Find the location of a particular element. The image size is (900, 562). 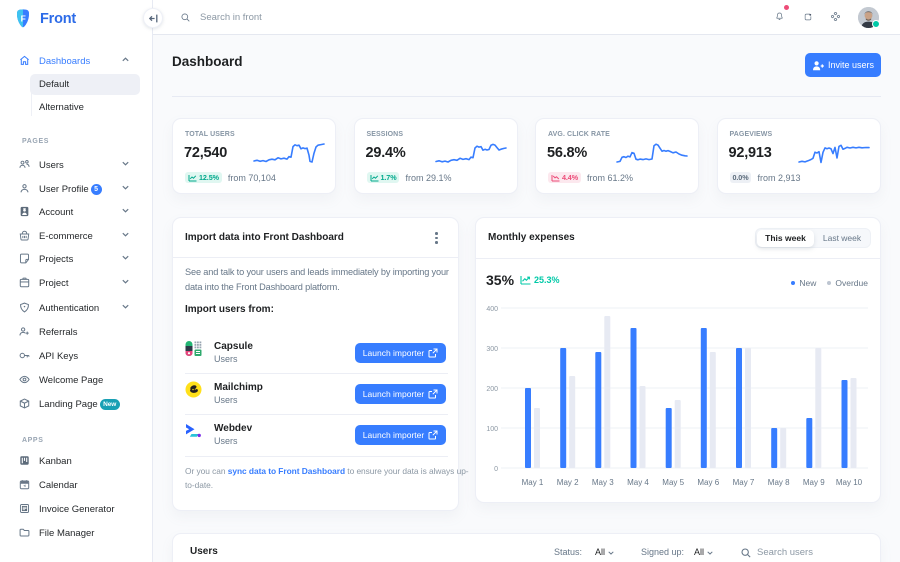

svg-text: May 10 is located at coordinates (849, 482).